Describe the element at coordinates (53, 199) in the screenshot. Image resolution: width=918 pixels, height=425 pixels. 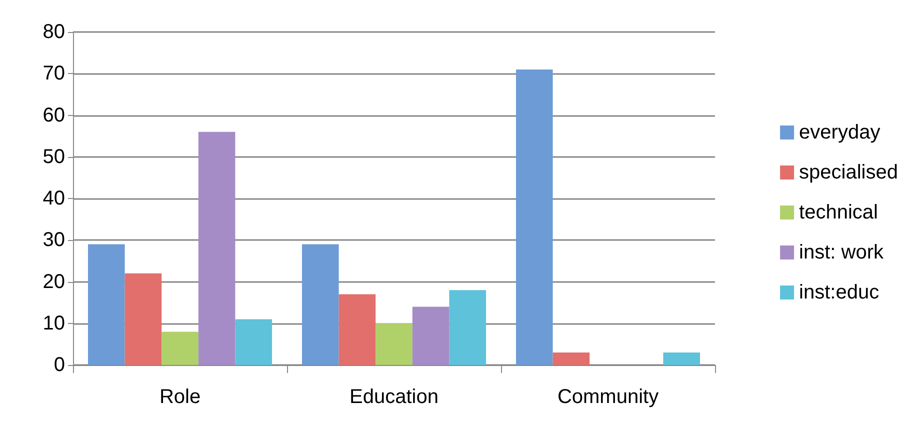
I see `y-tick-label: 40` at that location.